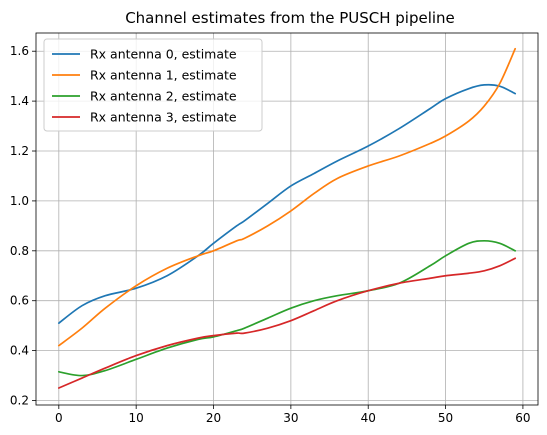 The height and width of the screenshot is (435, 547). What do you see at coordinates (19, 201) in the screenshot?
I see `y-tick-label: 1.0` at bounding box center [19, 201].